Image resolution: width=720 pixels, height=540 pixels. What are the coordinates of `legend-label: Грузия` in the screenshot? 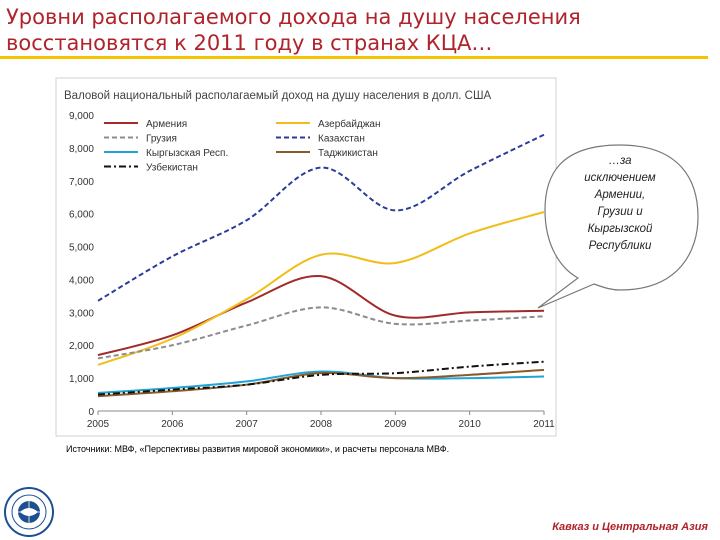 It's located at (161, 139).